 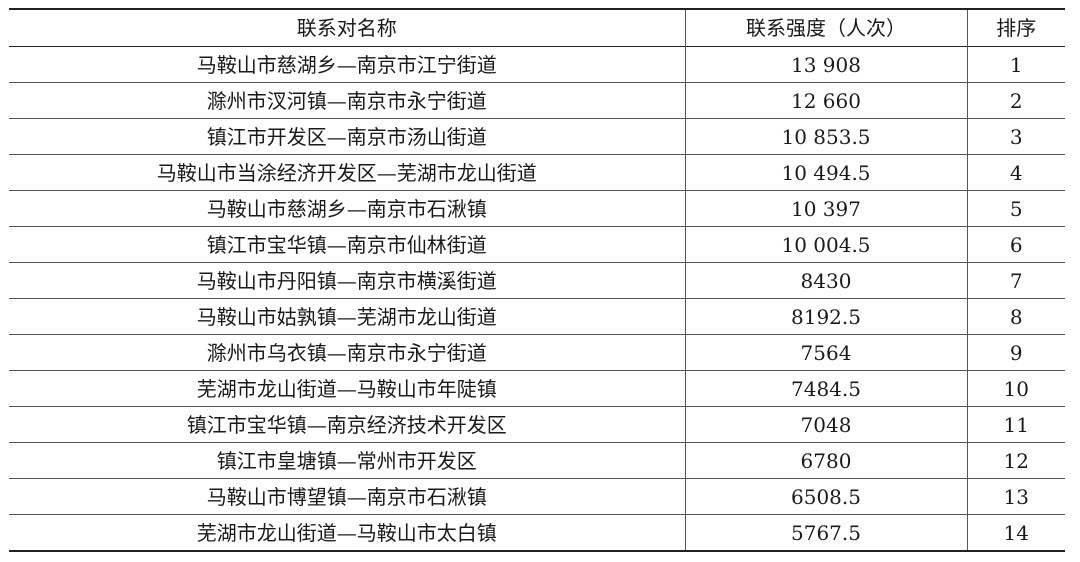 I want to click on cell-rank: 6, so click(x=1015, y=244).